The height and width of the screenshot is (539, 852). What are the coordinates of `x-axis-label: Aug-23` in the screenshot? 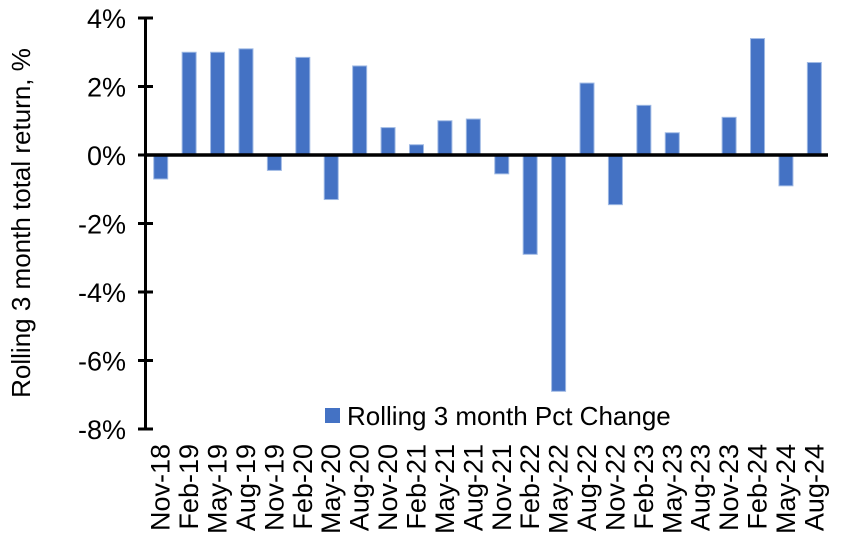 It's located at (701, 487).